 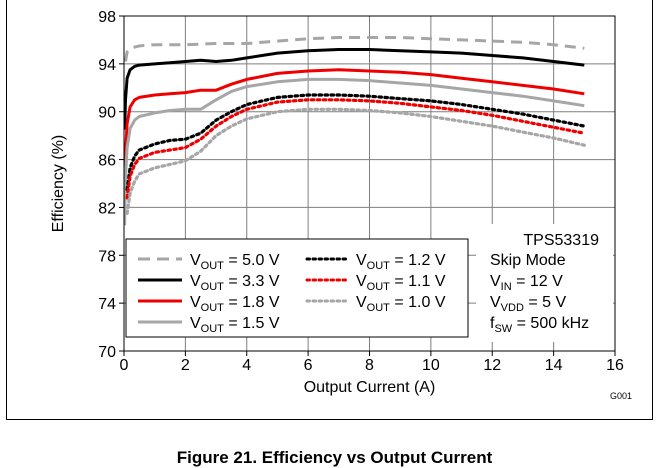 What do you see at coordinates (235, 304) in the screenshot?
I see `legend-label: VOUT = 1.8 V` at bounding box center [235, 304].